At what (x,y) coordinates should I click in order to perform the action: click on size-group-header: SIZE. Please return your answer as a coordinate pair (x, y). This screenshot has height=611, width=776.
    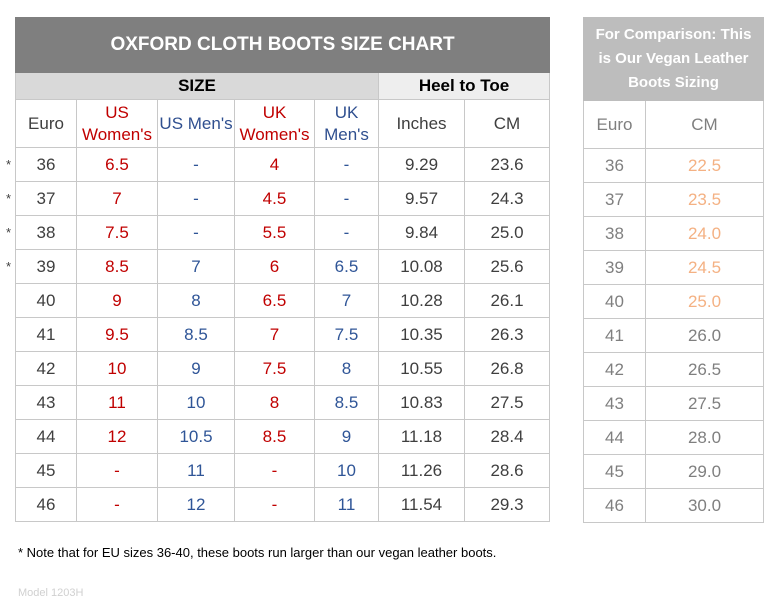
    Looking at the image, I should click on (197, 86).